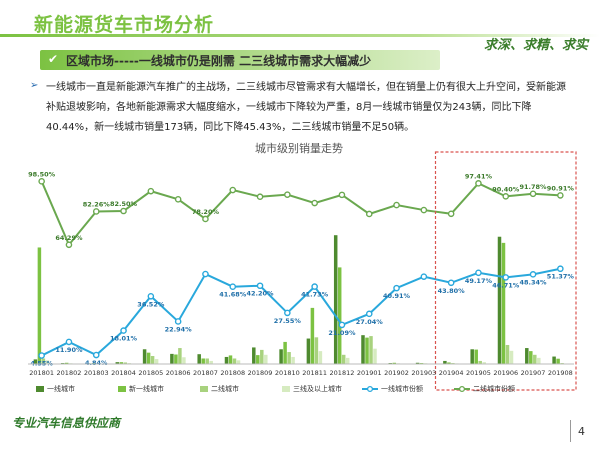 This screenshot has width=600, height=450. What do you see at coordinates (124, 25) in the screenshot?
I see `page-title: 新能源货车市场分析` at bounding box center [124, 25].